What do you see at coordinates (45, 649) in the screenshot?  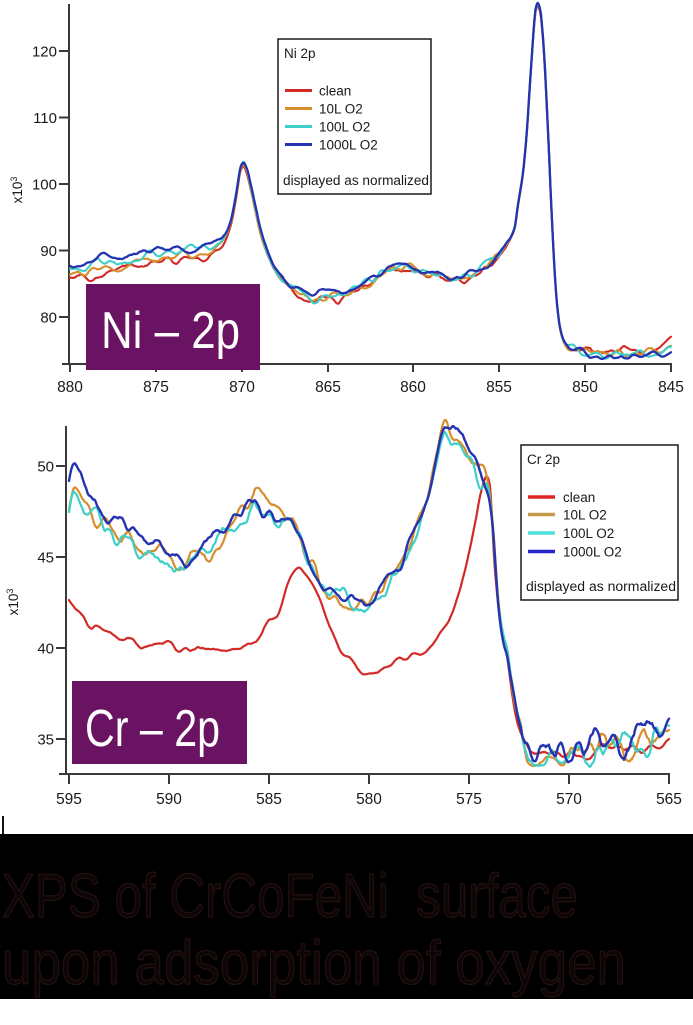 I see `svg-text: 40` at bounding box center [45, 649].